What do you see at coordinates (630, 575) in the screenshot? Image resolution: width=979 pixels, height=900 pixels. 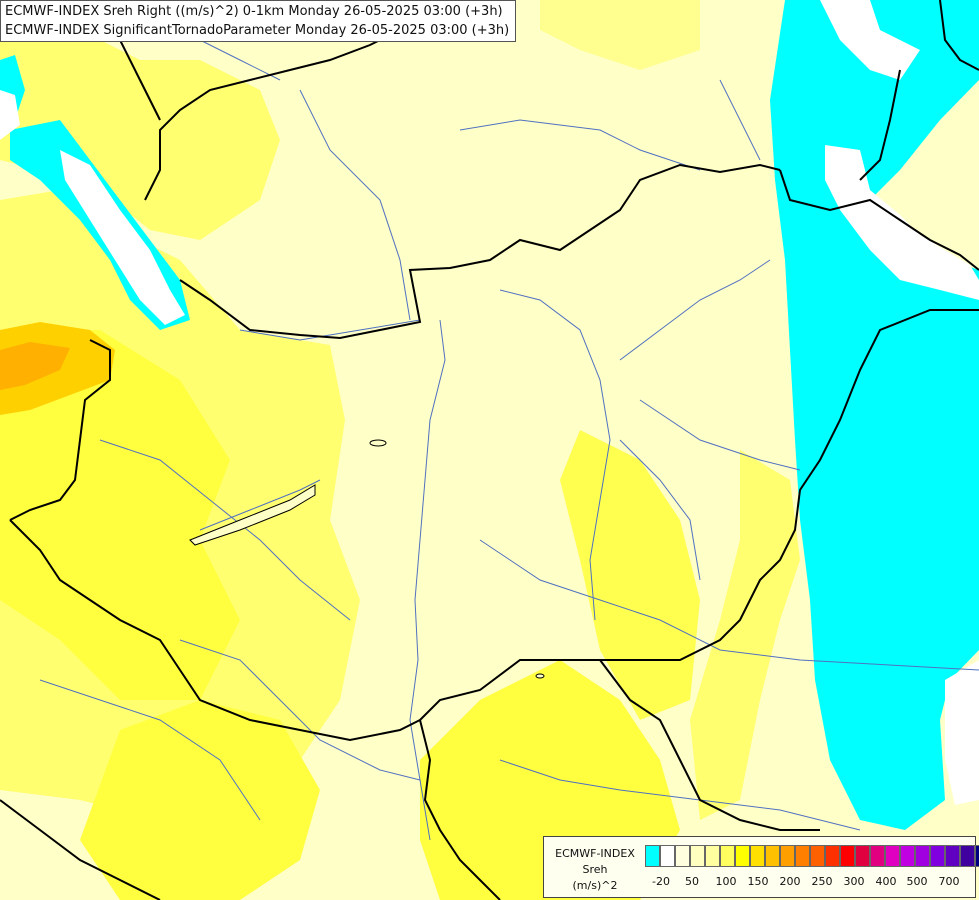 I see `field-southeast-yellow` at bounding box center [630, 575].